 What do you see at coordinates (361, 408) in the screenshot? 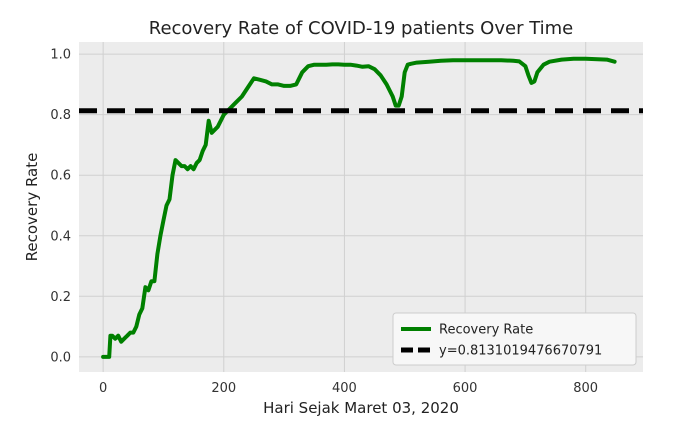
I see `x-axis-label: Hari Sejak Maret 03, 2020` at bounding box center [361, 408].